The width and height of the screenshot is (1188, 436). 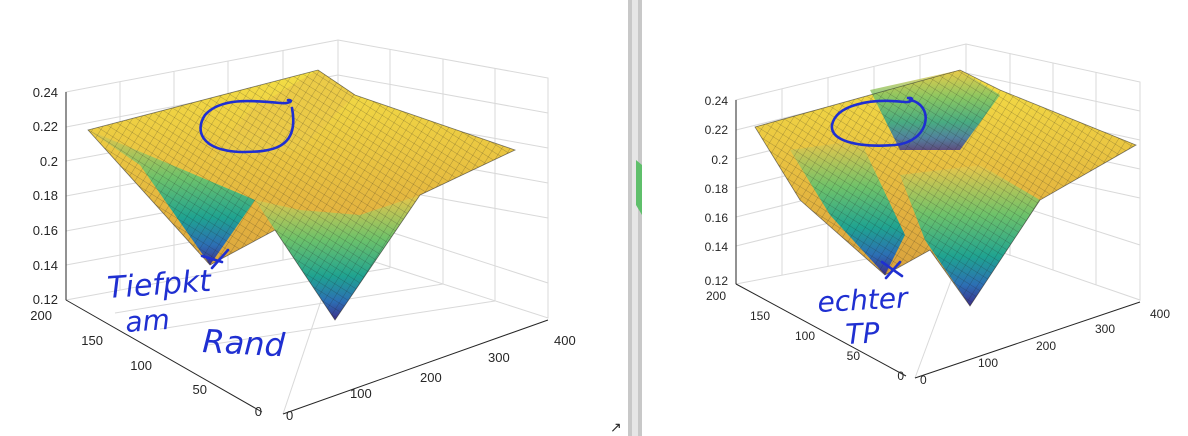 I want to click on right-y-ticks: 200 150 100 50 0, so click(x=805, y=336).